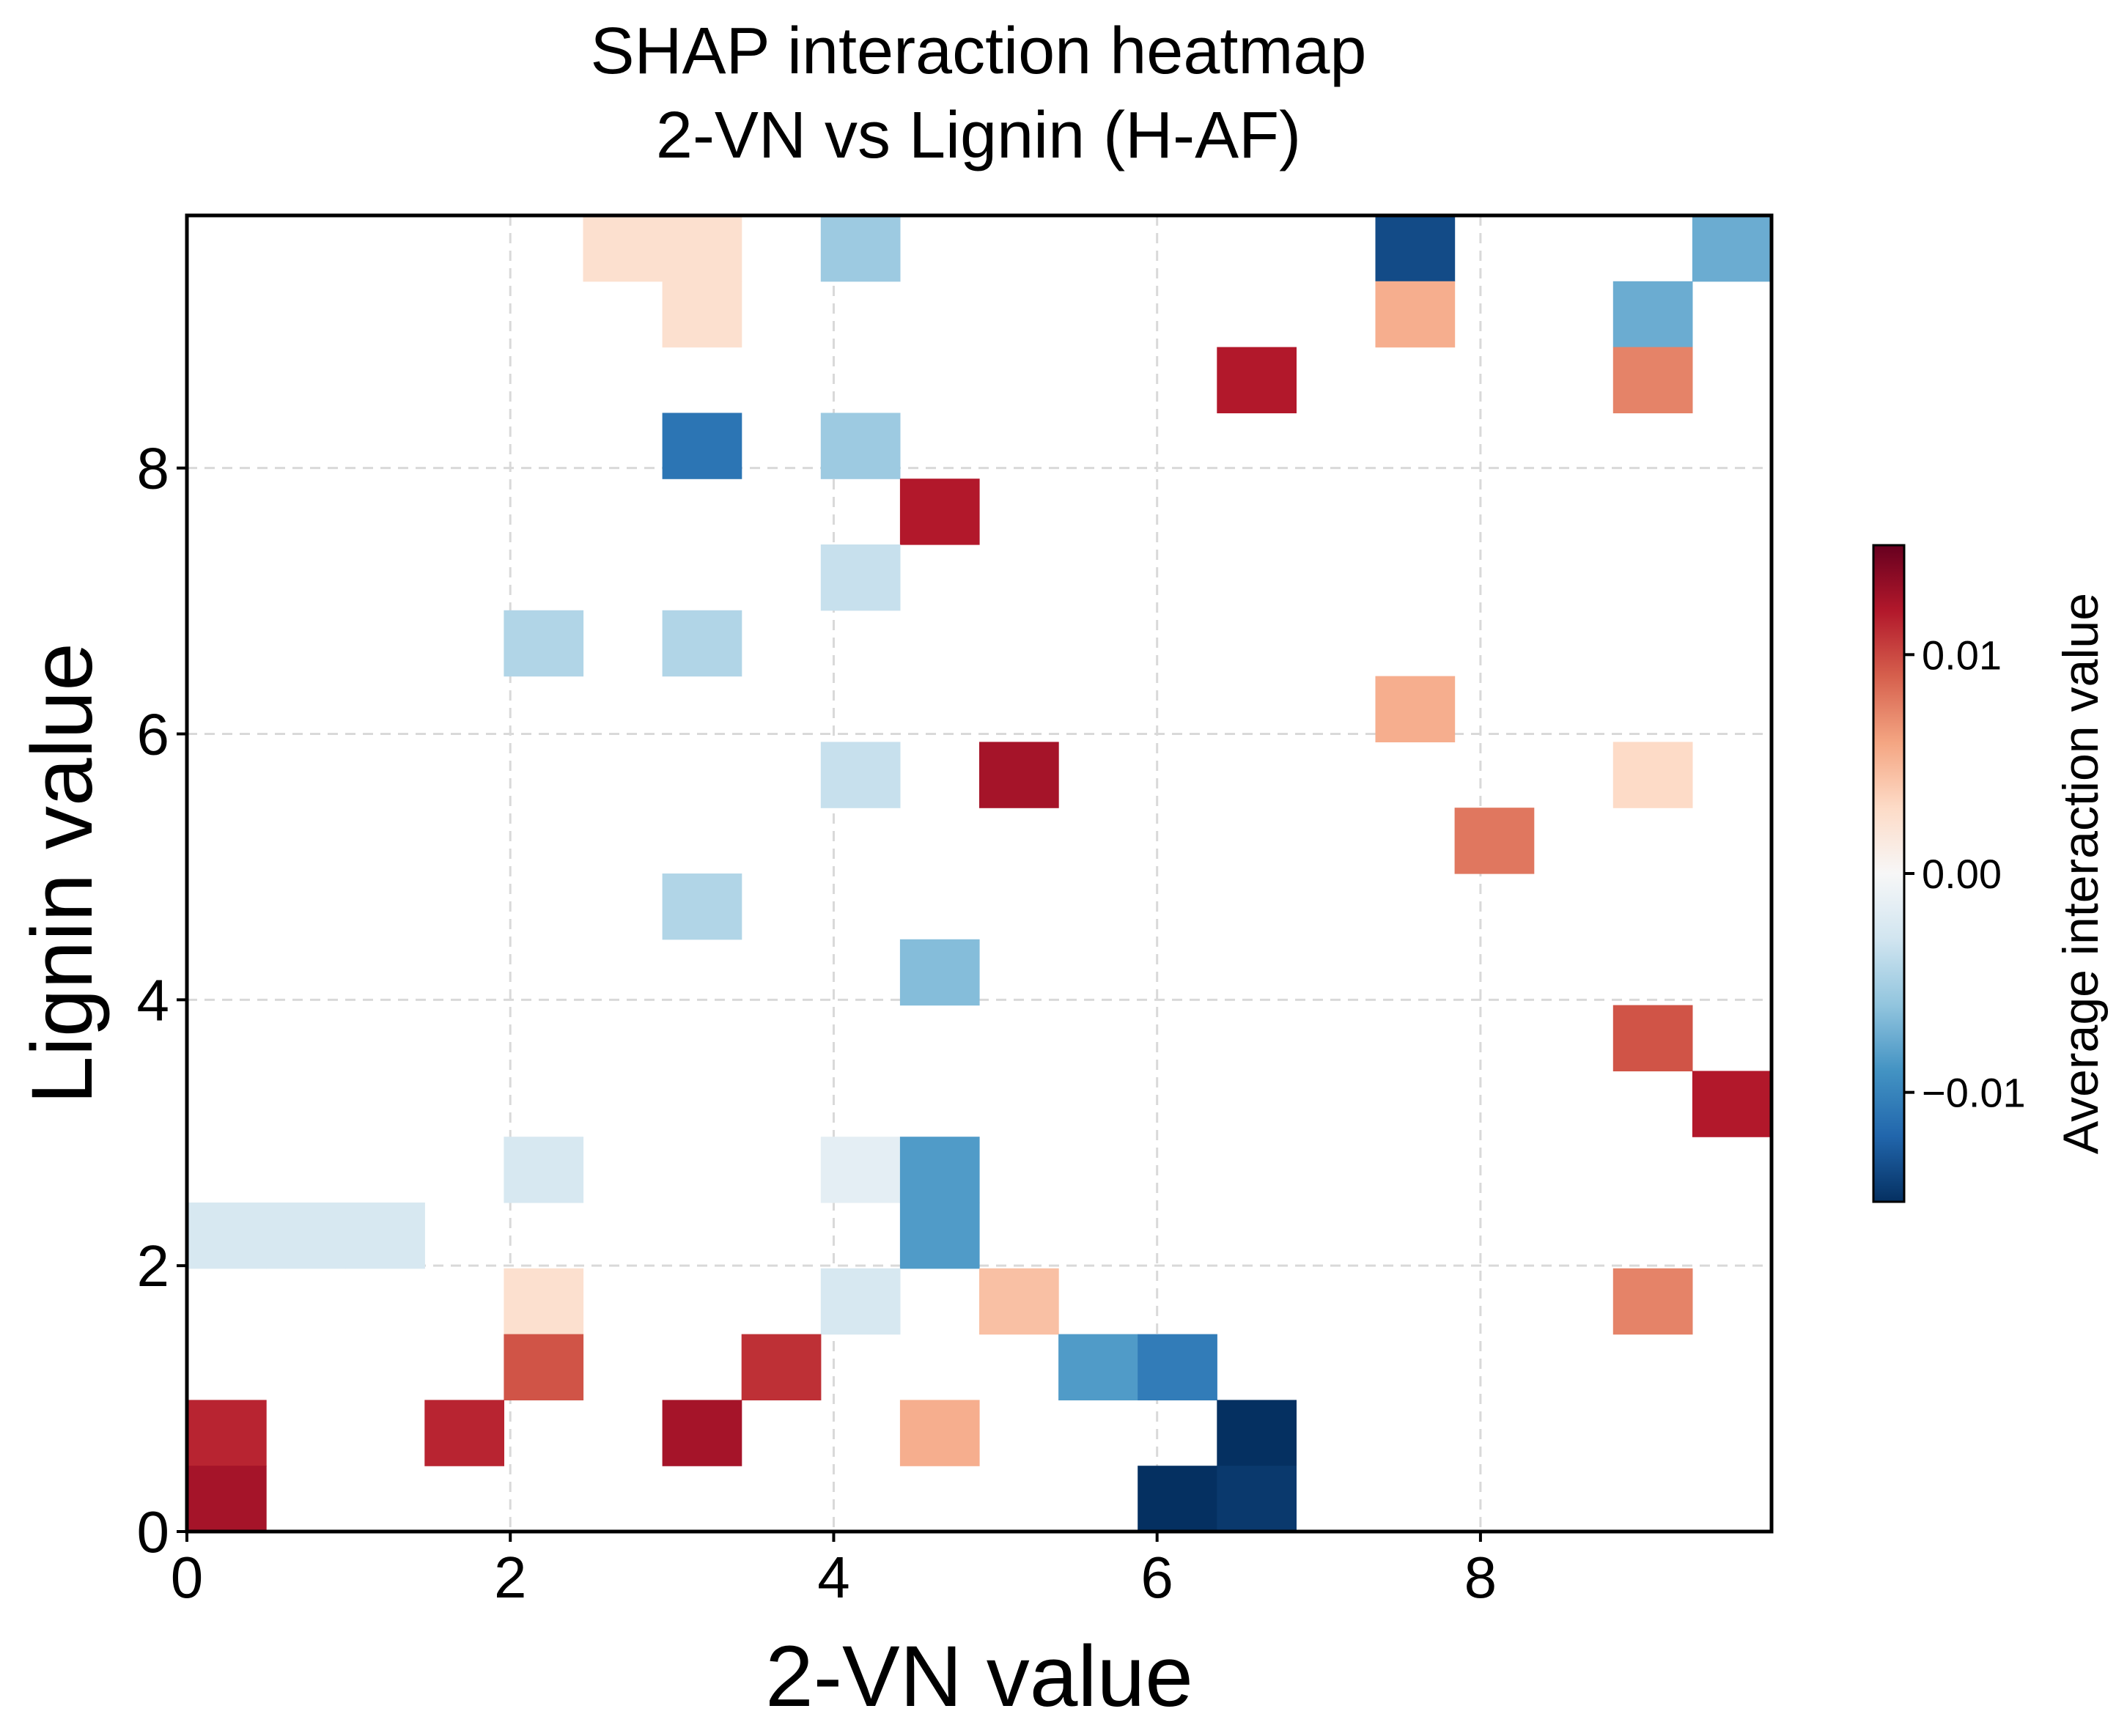 This screenshot has width=2127, height=1736. What do you see at coordinates (979, 1677) in the screenshot?
I see `x-axis-label: 2-VN value` at bounding box center [979, 1677].